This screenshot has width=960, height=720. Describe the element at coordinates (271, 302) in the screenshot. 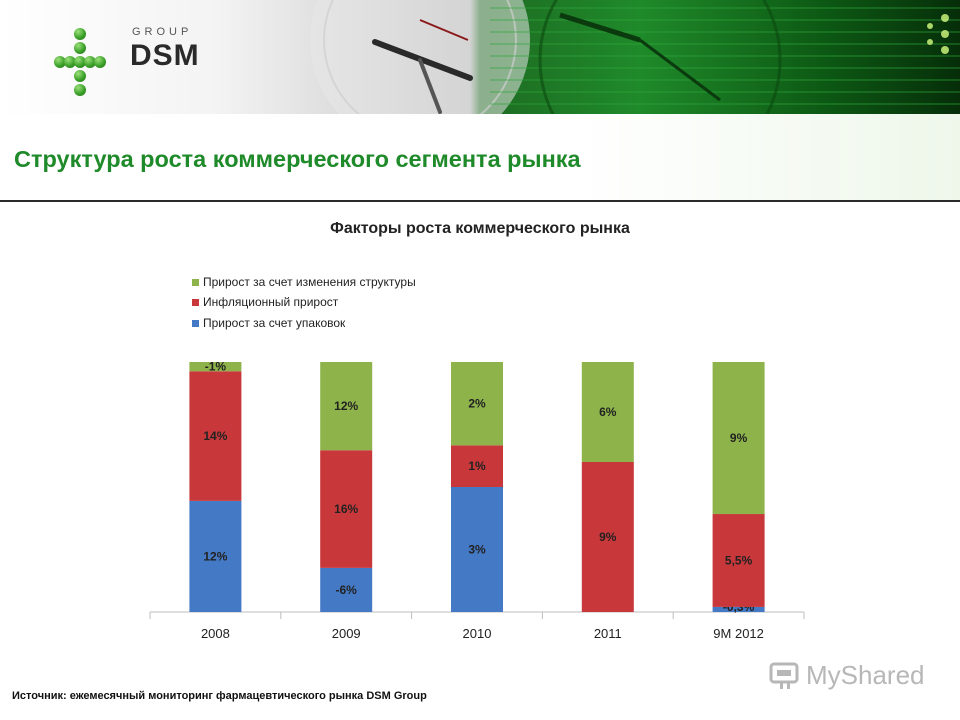

I see `legend-label-inflation: Инфляционный прирост` at that location.